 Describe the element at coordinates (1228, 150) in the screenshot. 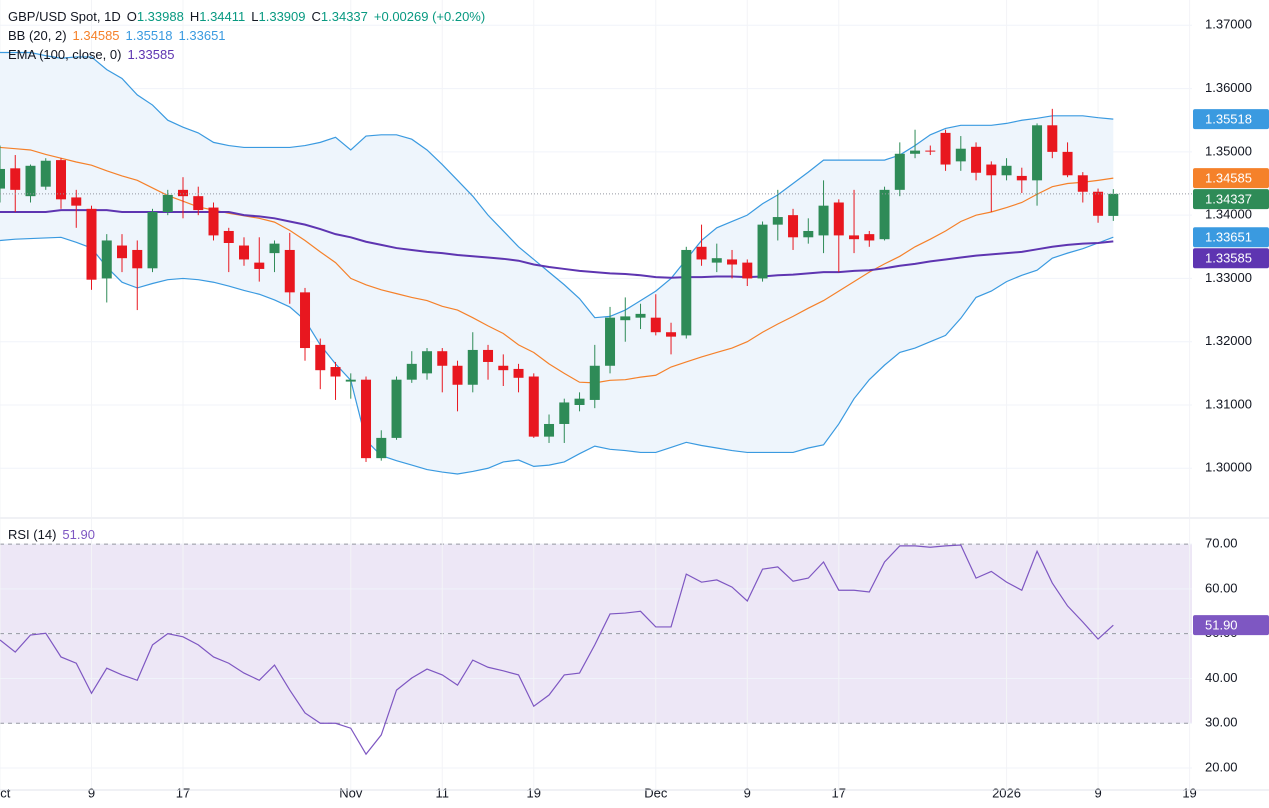

I see `y-tick-label: 1.35000` at that location.